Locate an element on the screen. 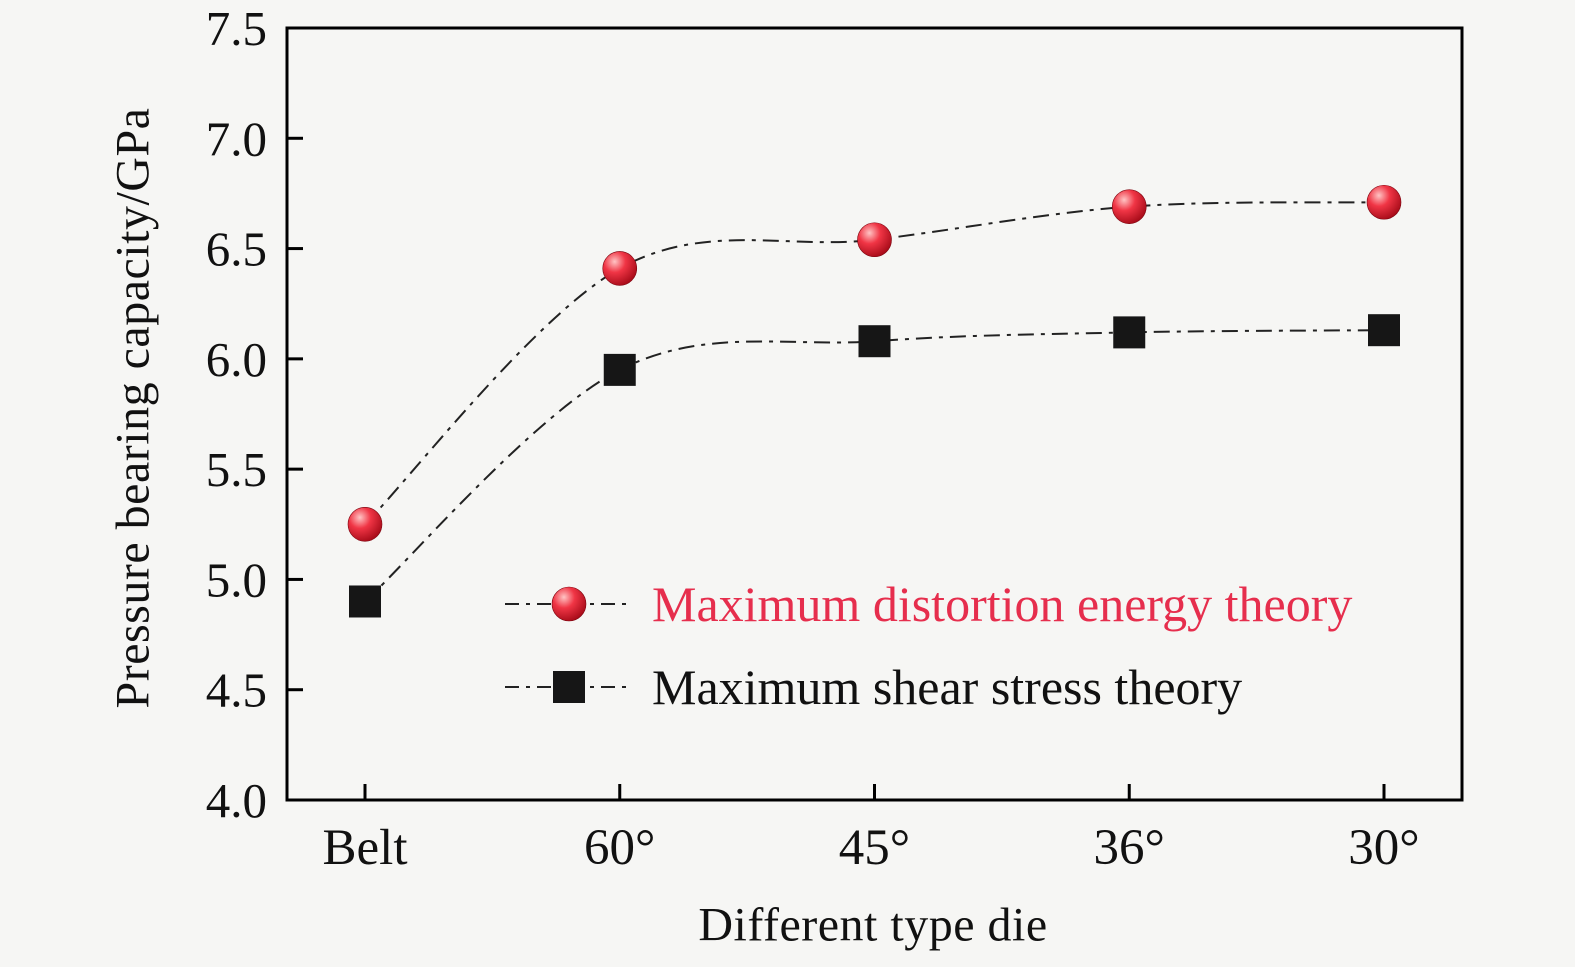 This screenshot has height=967, width=1575. y-axis-label: Pressure bearing capacity/GPa is located at coordinates (133, 408).